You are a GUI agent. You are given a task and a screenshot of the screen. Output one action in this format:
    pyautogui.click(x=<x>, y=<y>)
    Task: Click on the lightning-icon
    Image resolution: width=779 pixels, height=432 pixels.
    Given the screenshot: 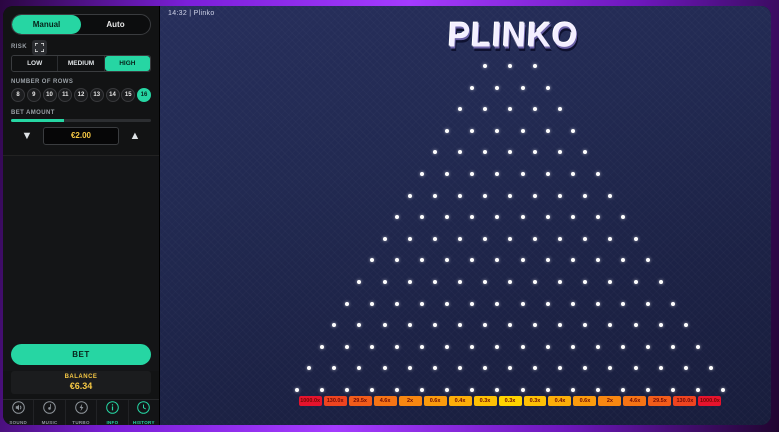 What is the action you would take?
    pyautogui.click(x=81, y=409)
    